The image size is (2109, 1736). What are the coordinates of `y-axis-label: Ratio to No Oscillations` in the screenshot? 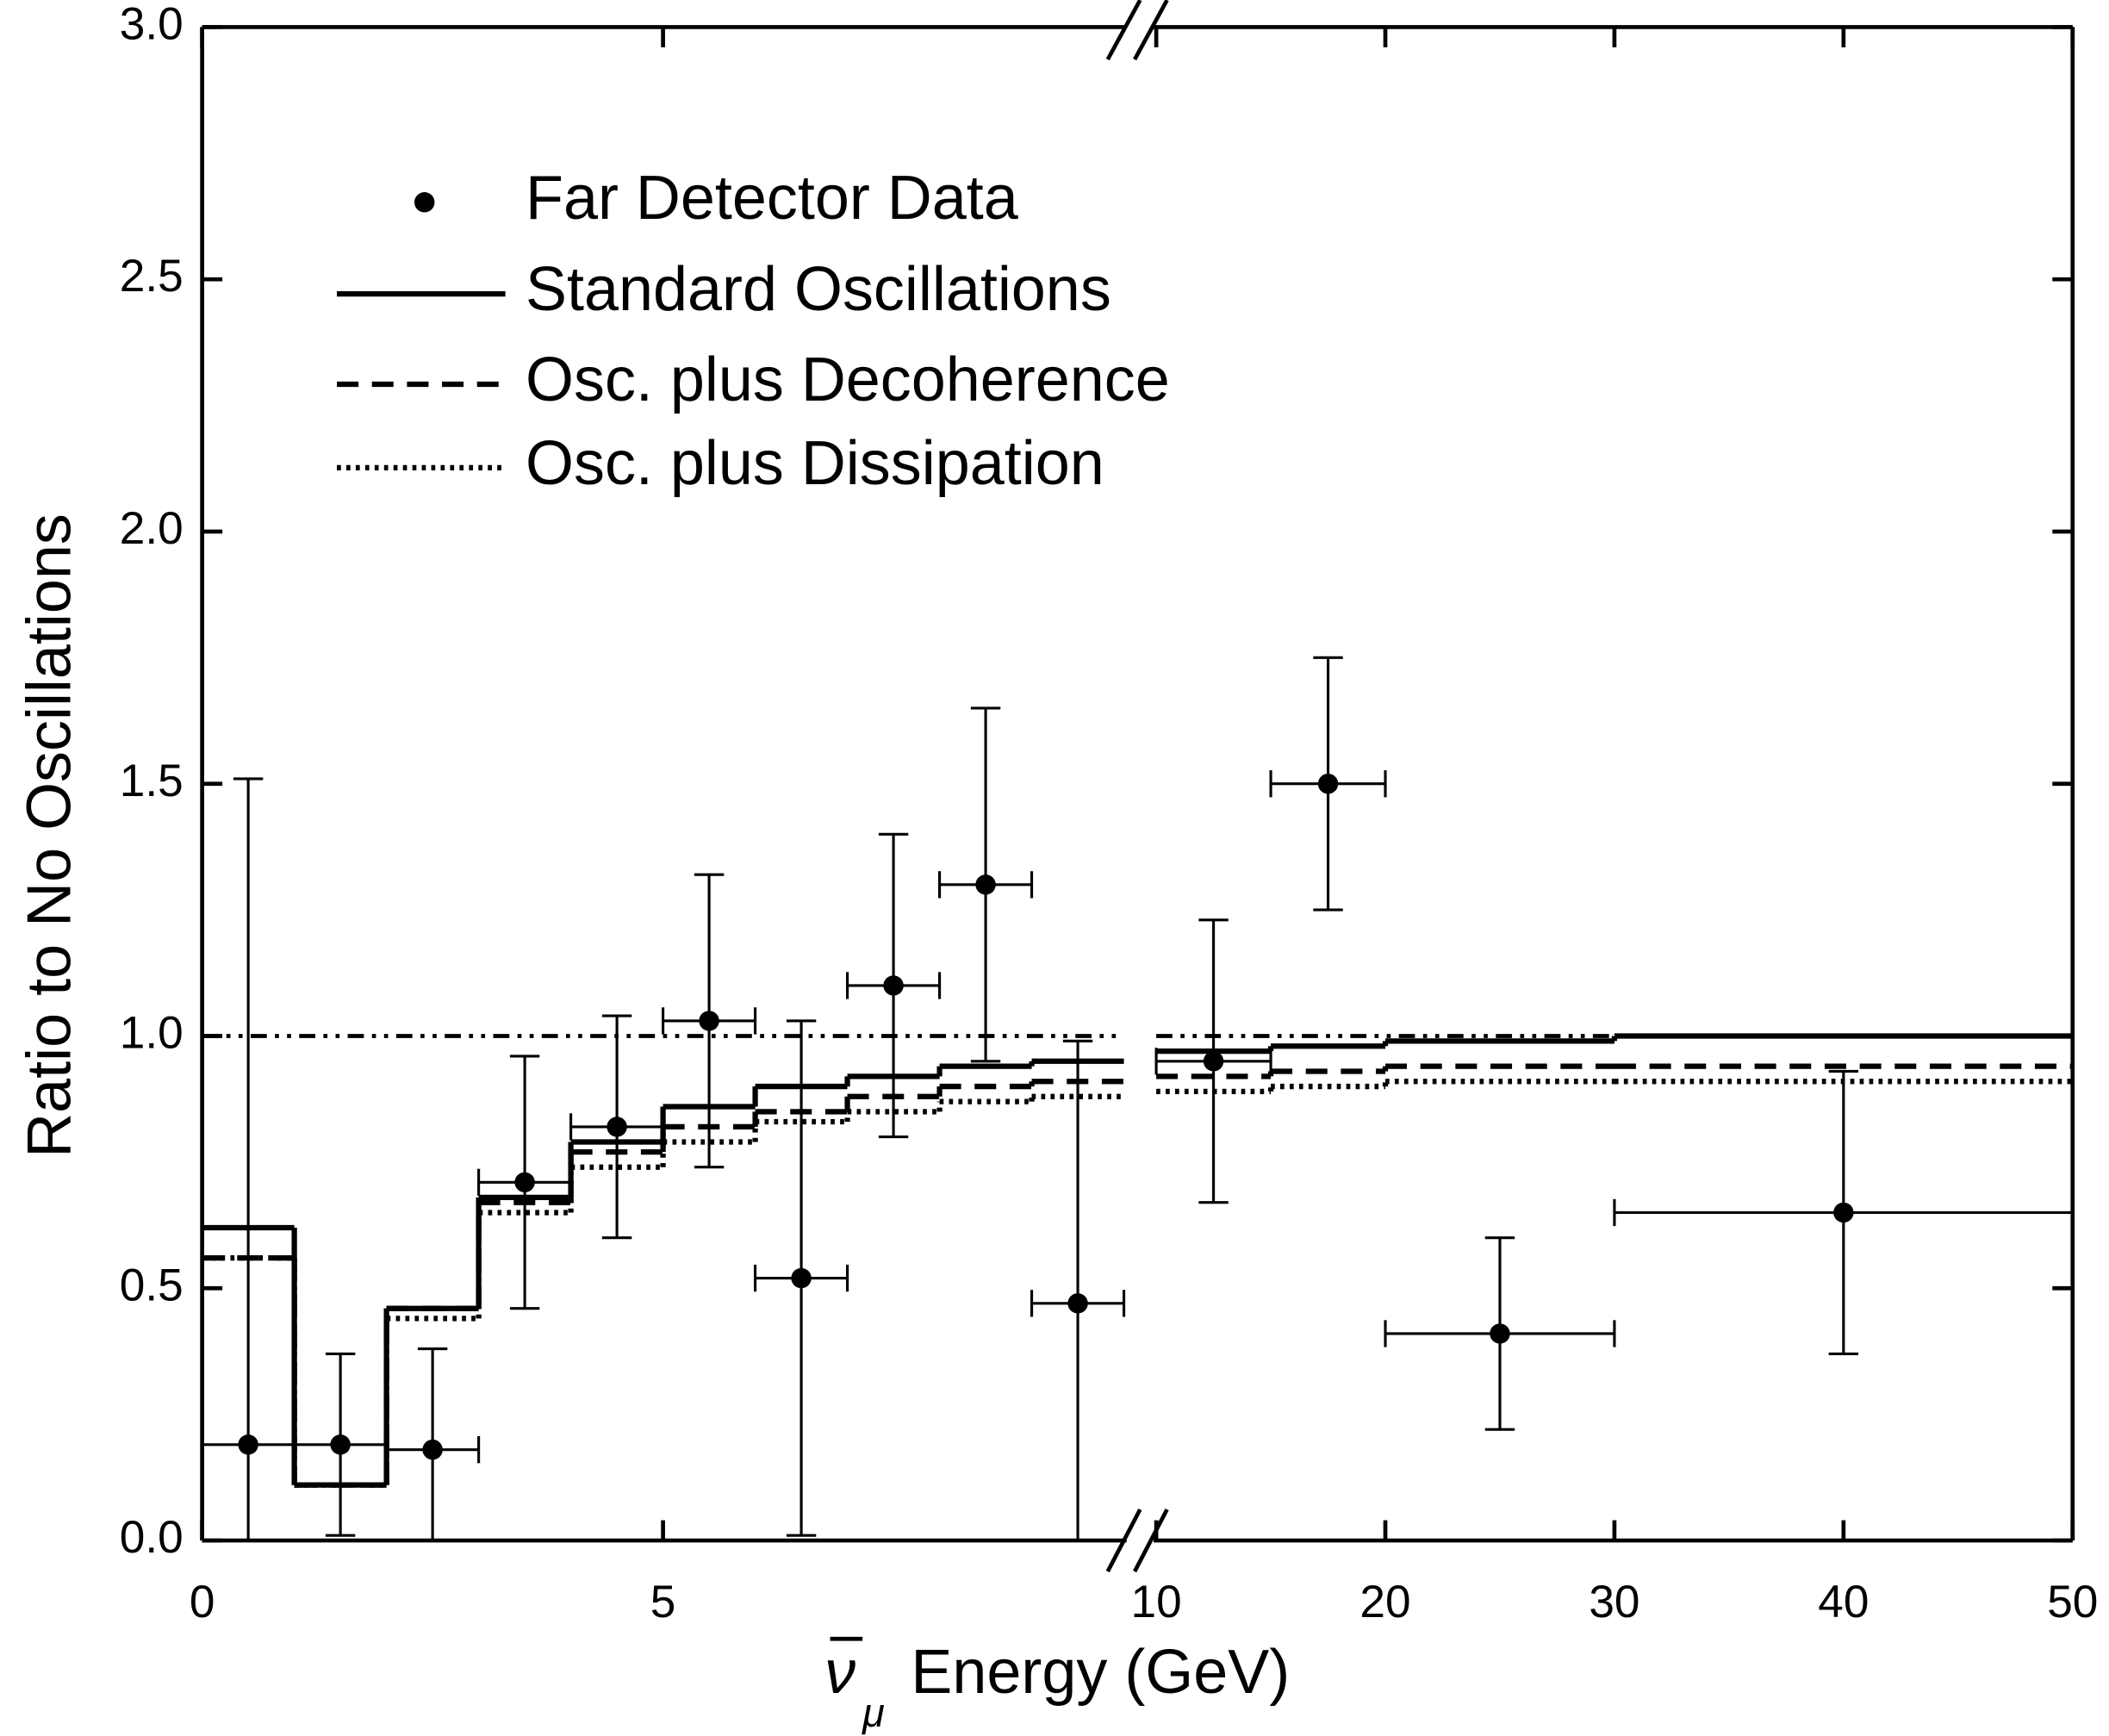 It's located at (50, 836).